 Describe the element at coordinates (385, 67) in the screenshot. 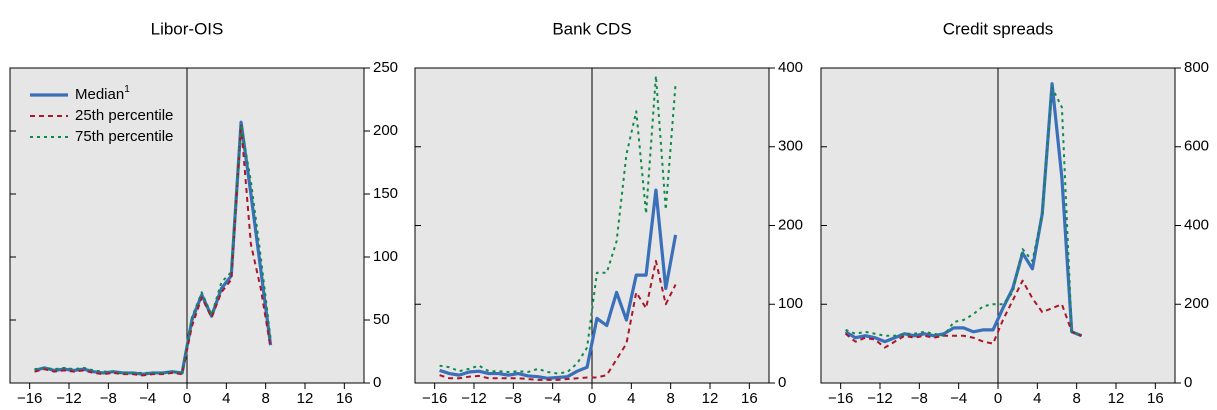

I see `y-tick-label: 250` at that location.